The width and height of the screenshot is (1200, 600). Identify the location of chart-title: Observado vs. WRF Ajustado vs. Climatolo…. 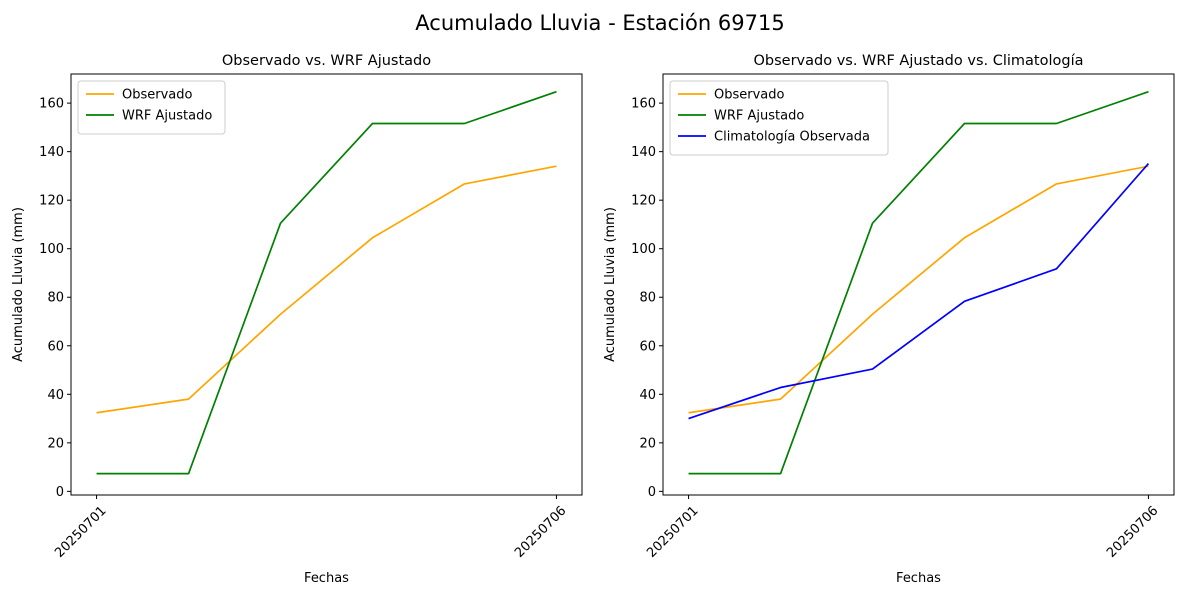
(919, 61).